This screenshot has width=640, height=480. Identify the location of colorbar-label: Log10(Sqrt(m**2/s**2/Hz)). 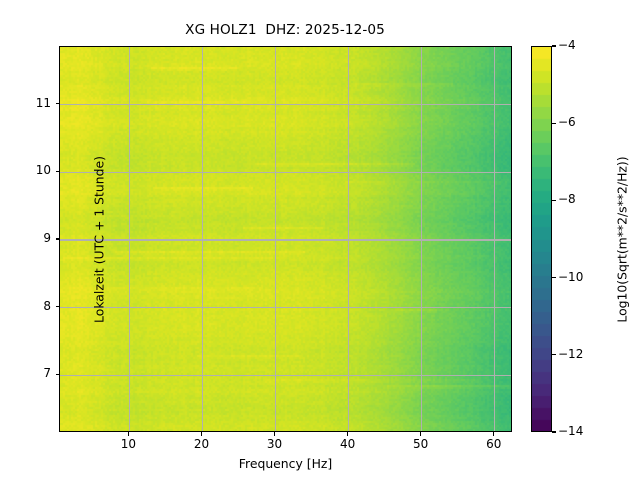
(622, 239).